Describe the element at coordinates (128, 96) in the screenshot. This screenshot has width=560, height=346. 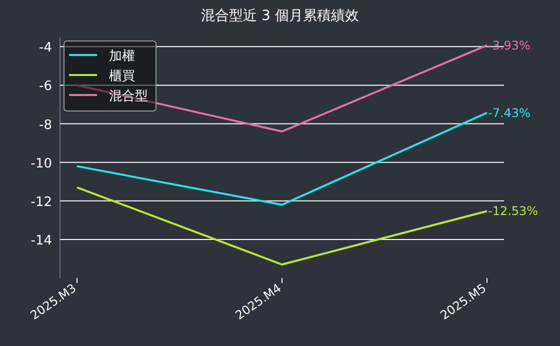
I see `legend-label: 混合型` at that location.